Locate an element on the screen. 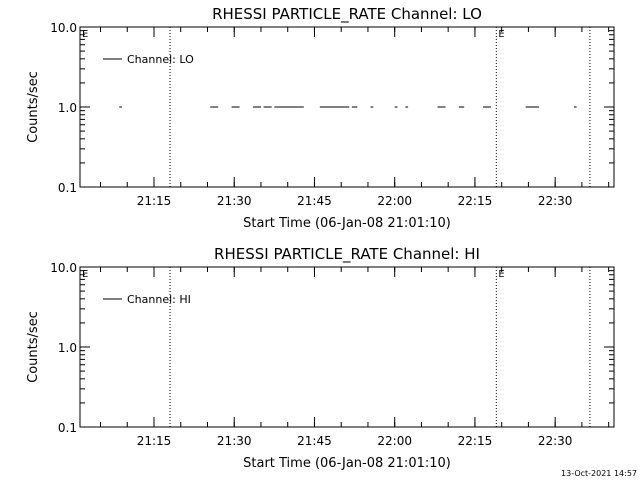 This screenshot has height=480, width=640. legend: Channel: LO is located at coordinates (148, 59).